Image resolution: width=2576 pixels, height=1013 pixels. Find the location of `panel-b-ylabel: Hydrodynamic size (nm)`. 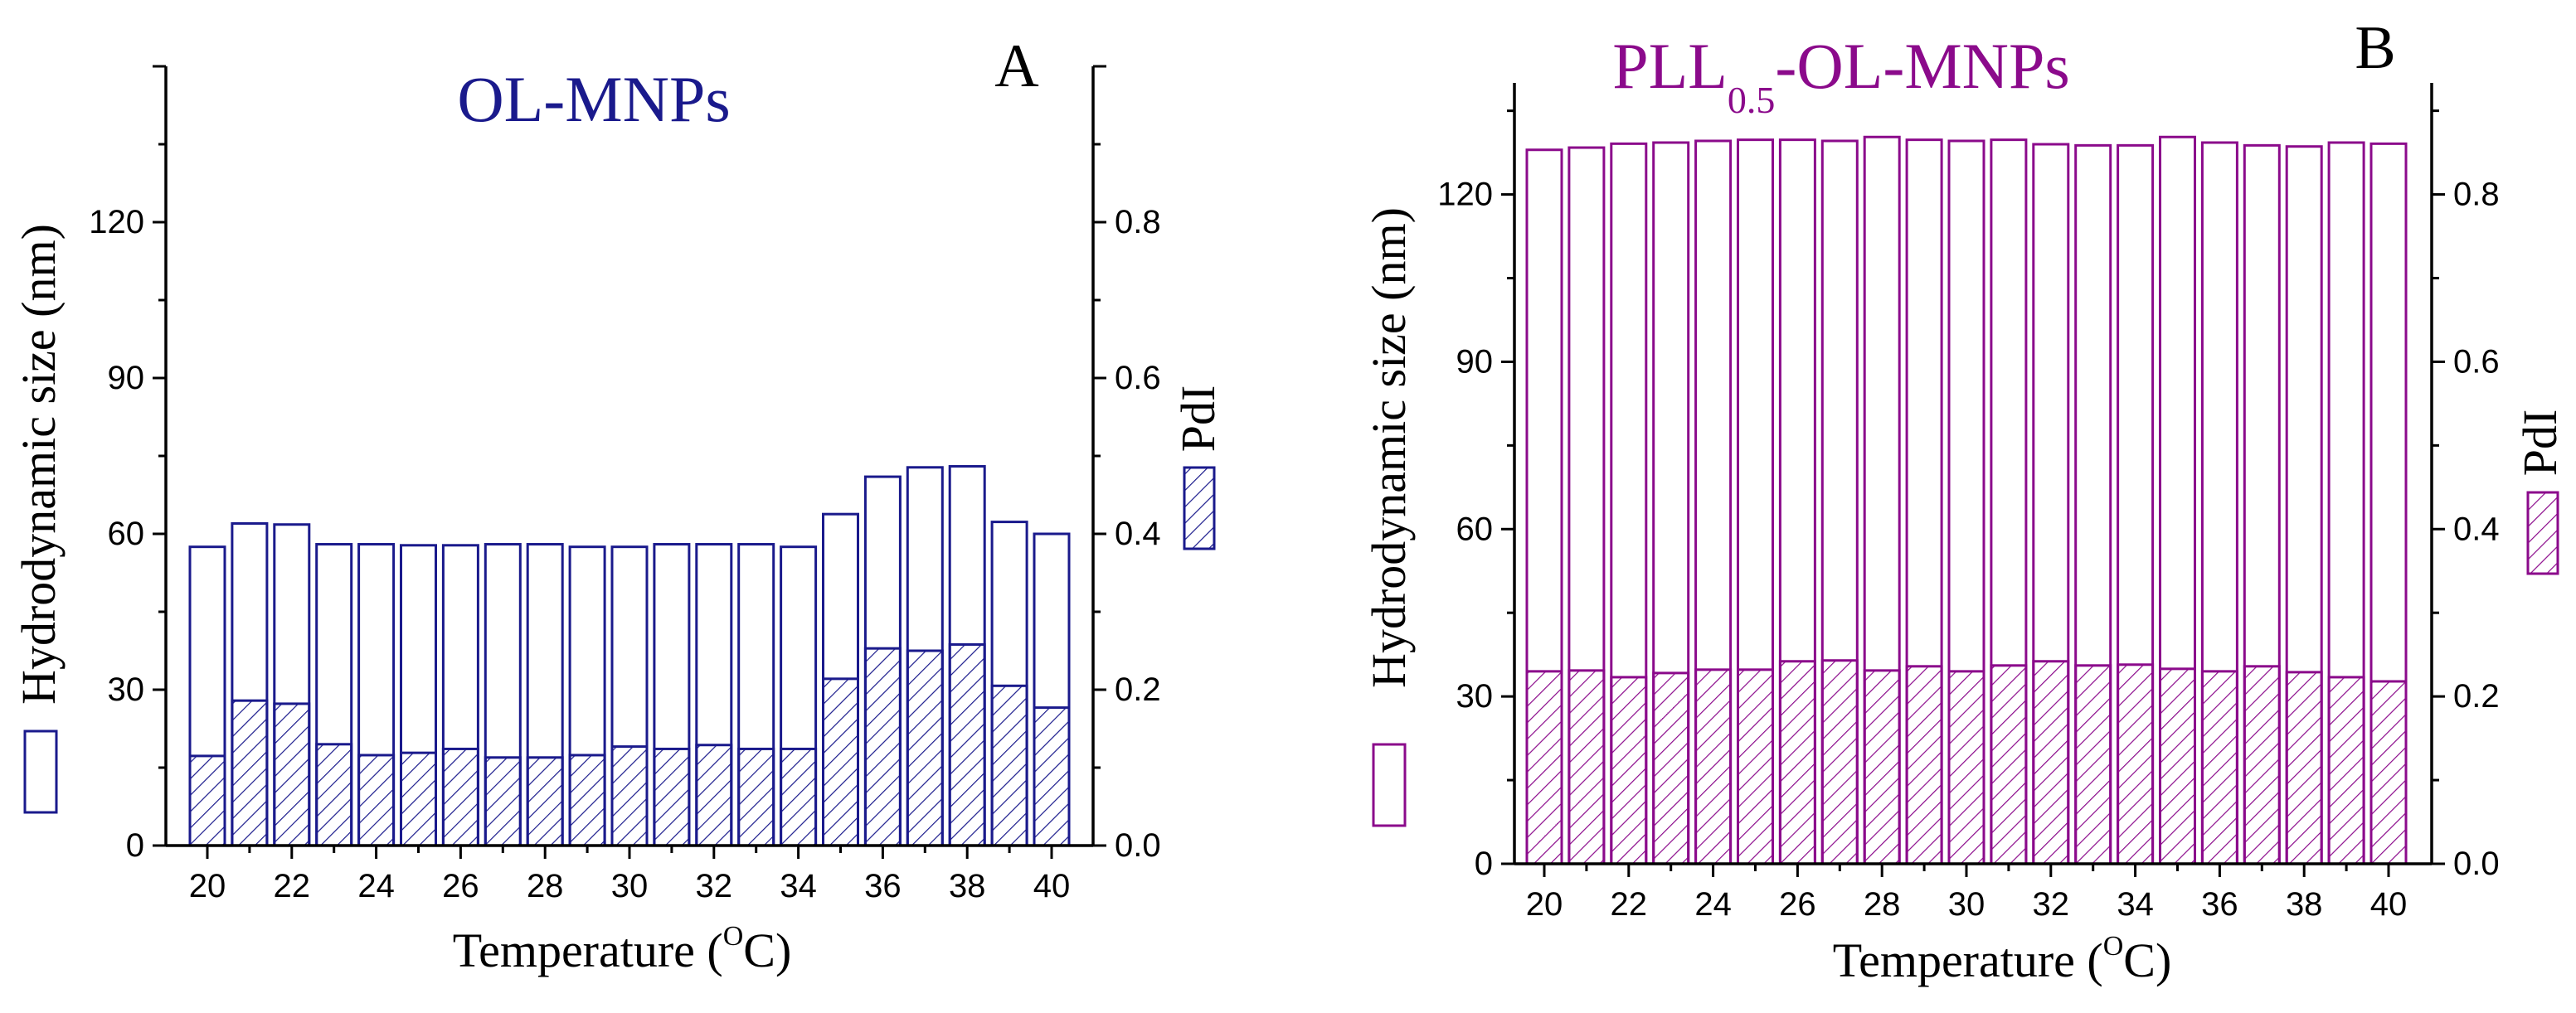

panel-b-ylabel: Hydrodynamic size (nm) is located at coordinates (1389, 448).